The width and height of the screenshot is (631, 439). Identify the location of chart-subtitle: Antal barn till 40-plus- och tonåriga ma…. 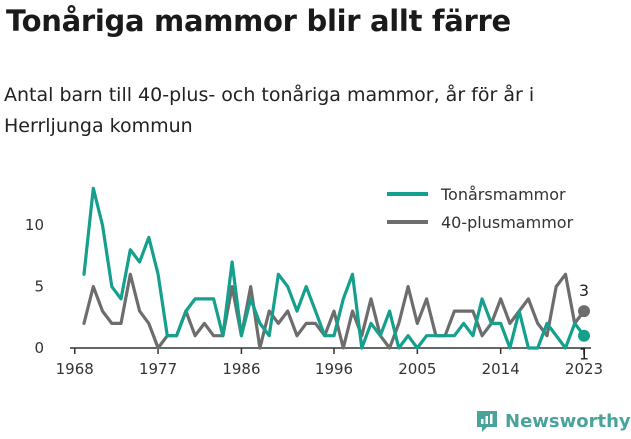
(269, 110).